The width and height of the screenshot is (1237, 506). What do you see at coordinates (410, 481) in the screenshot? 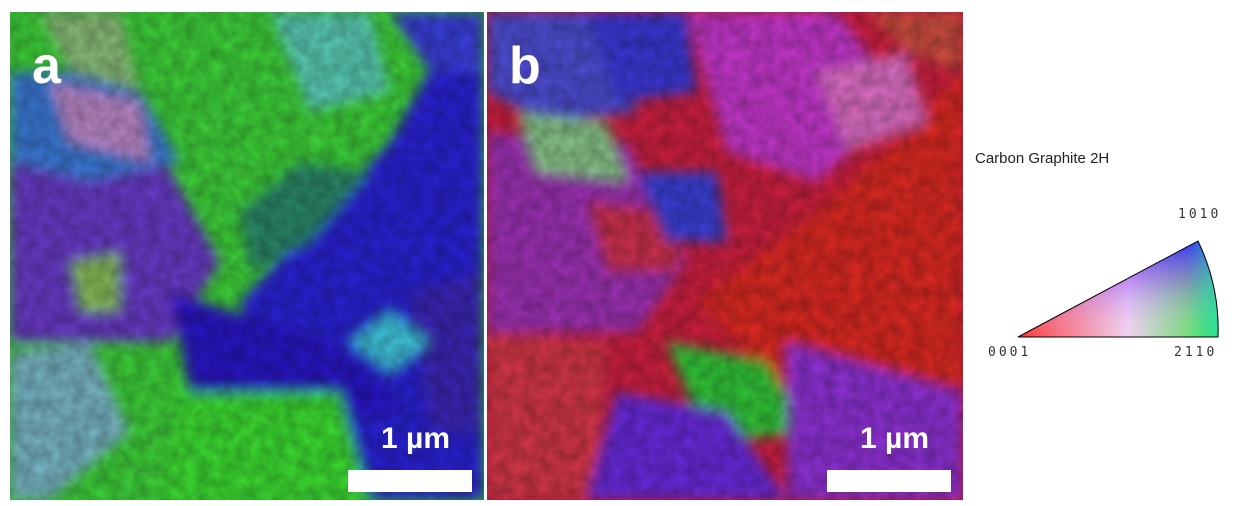
I see `scale-bar-a` at bounding box center [410, 481].